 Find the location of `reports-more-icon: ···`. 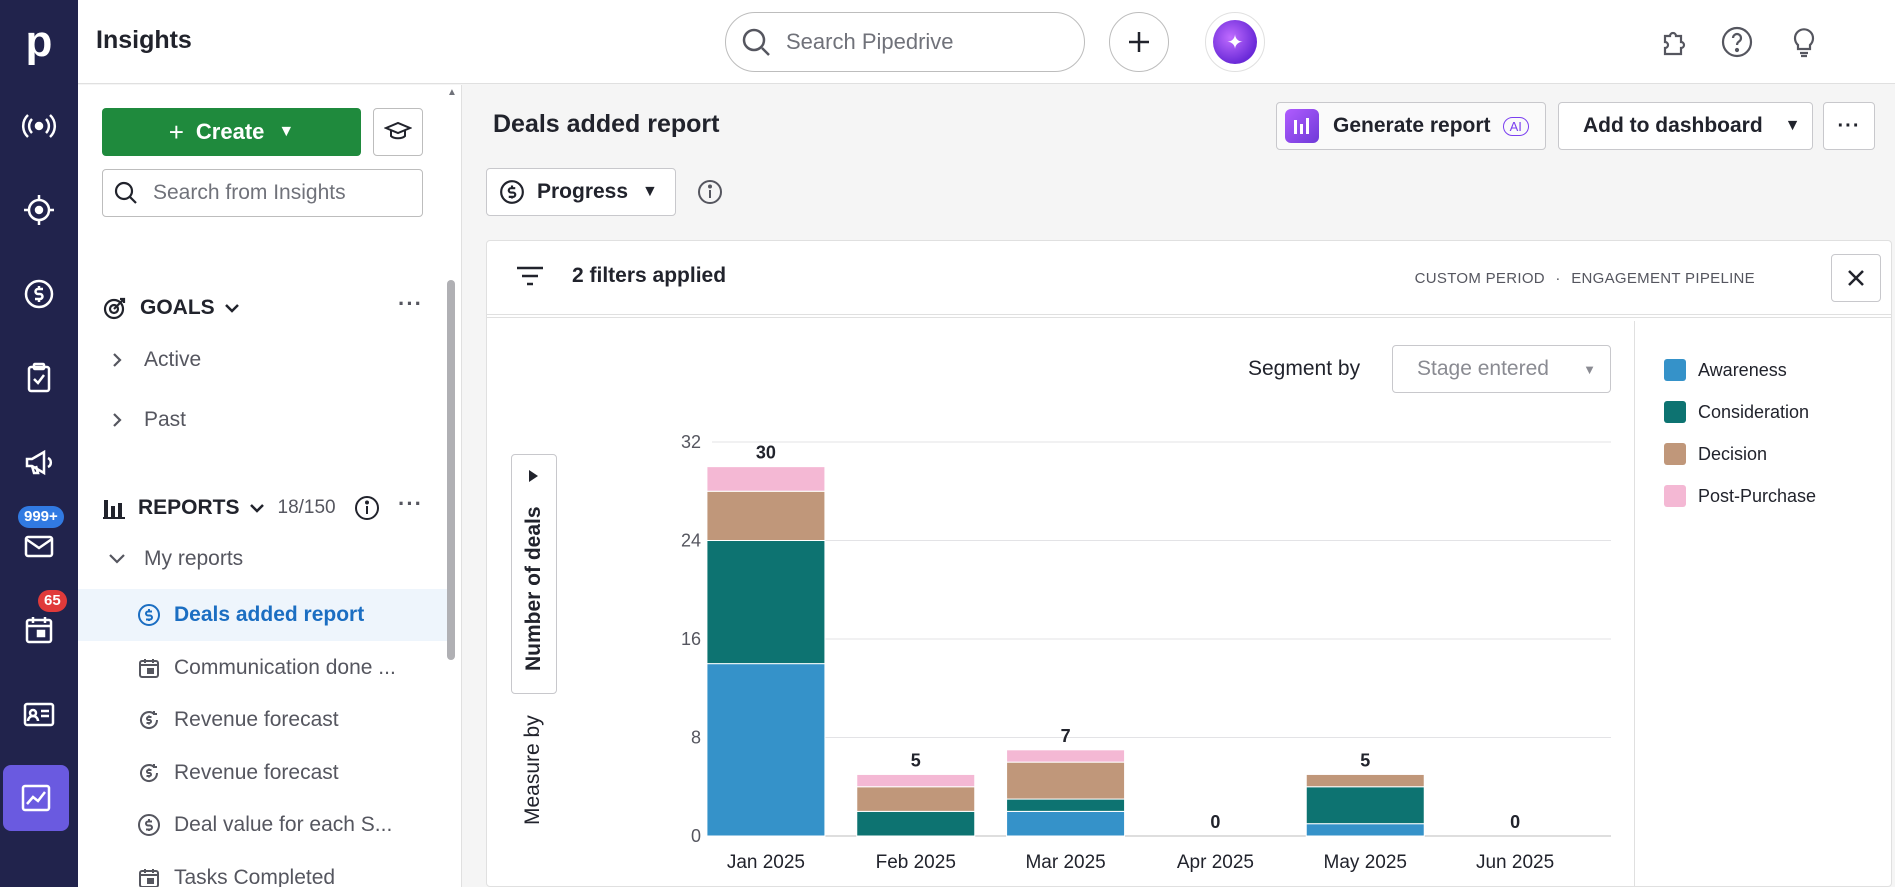

reports-more-icon: ··· is located at coordinates (410, 503).